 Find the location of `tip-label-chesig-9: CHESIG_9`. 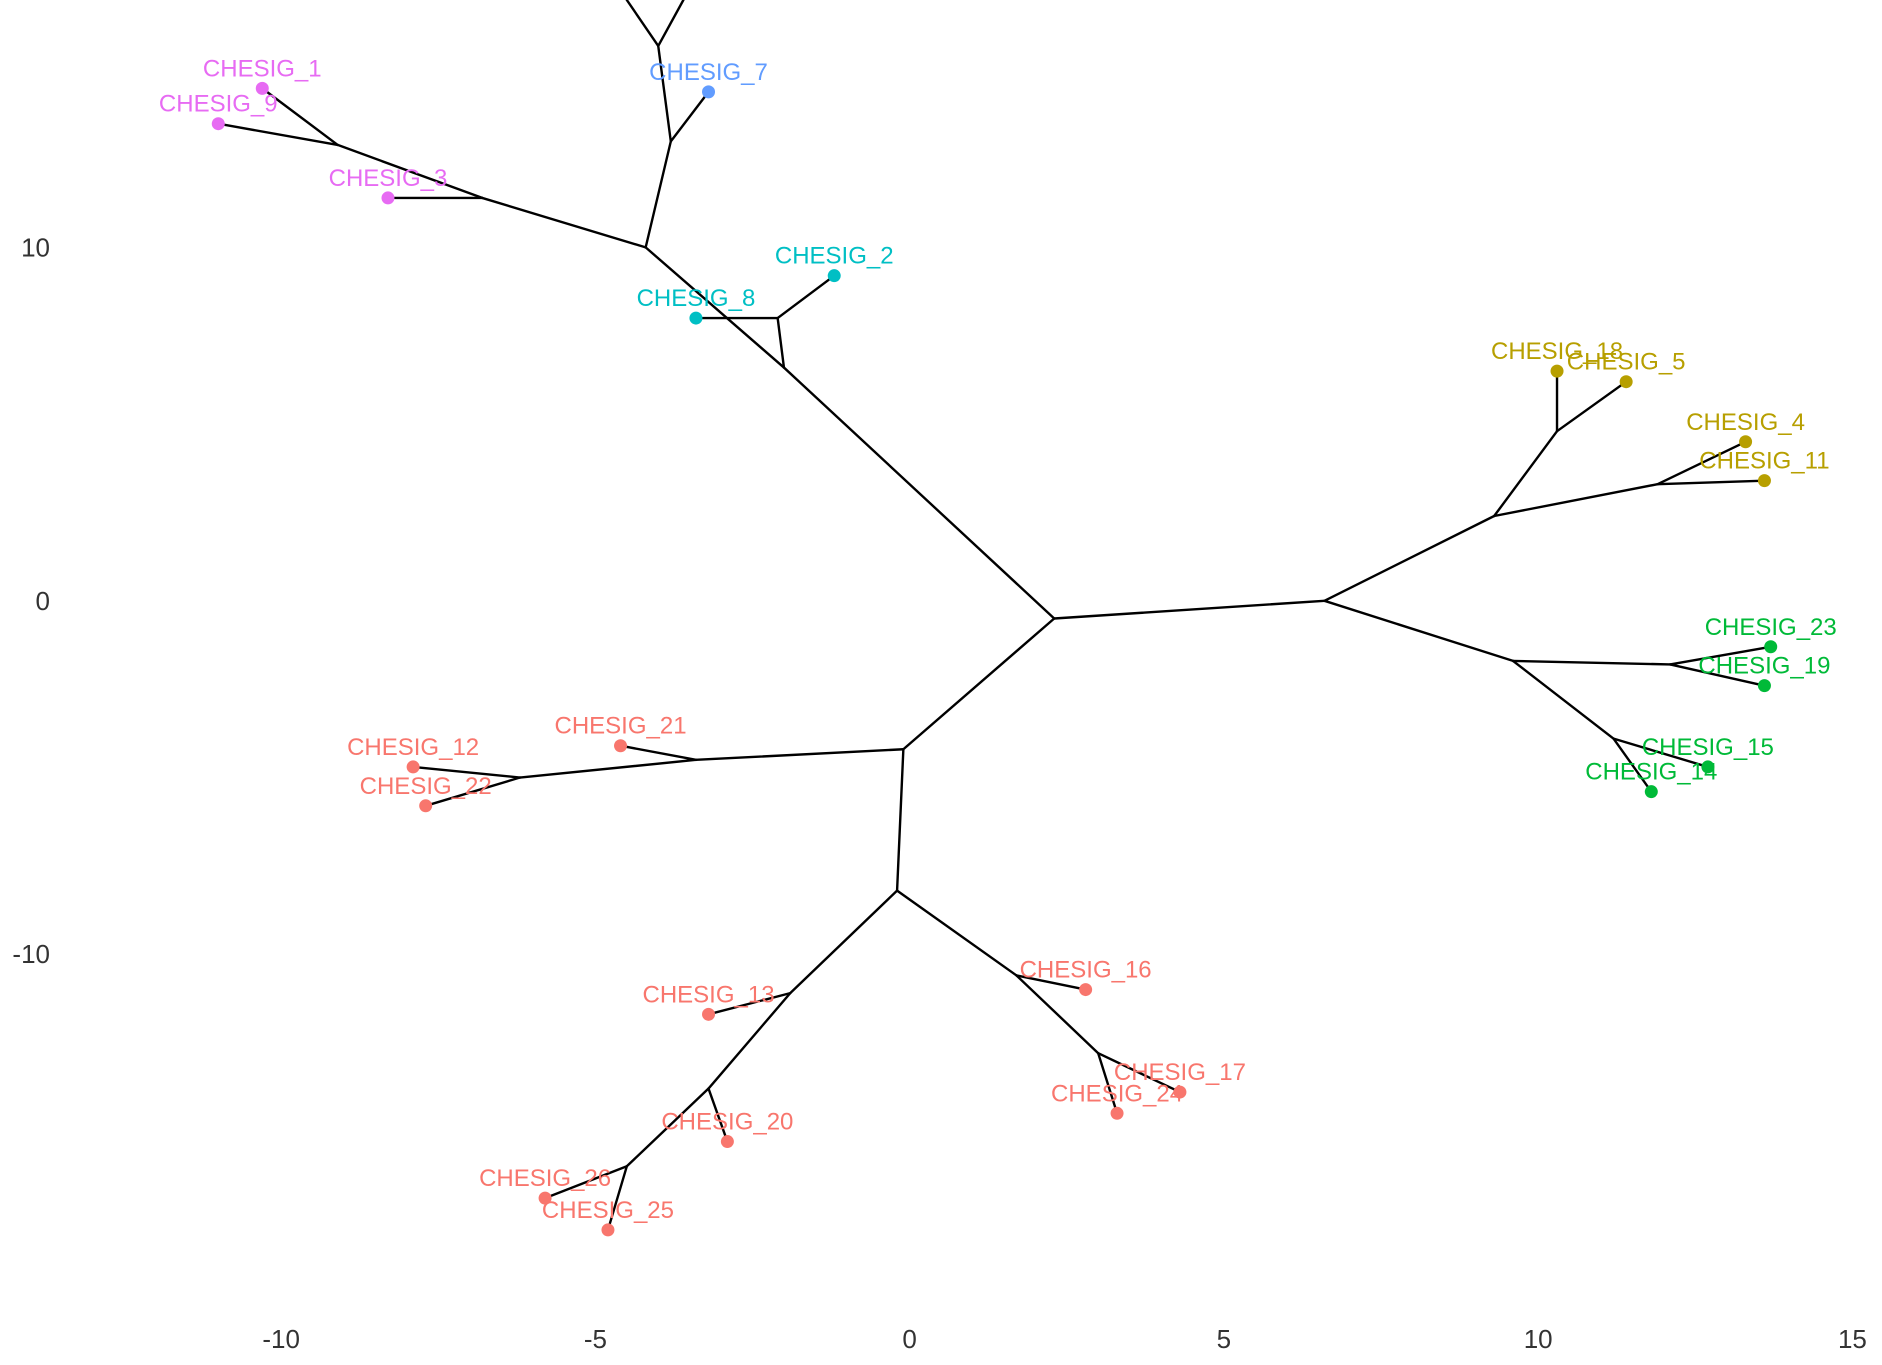

tip-label-chesig-9: CHESIG_9 is located at coordinates (218, 104).